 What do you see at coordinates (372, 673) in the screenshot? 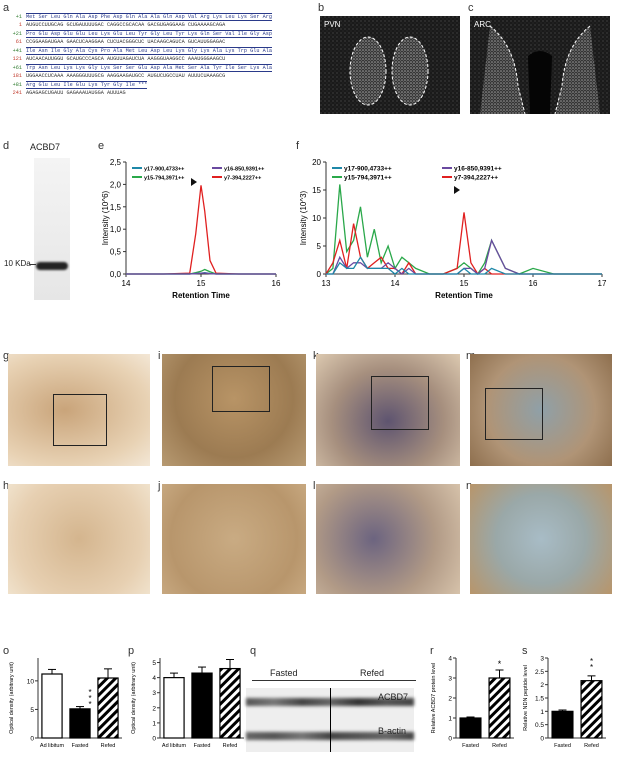
I see `blot-q-group-refed: Refed` at bounding box center [372, 673].